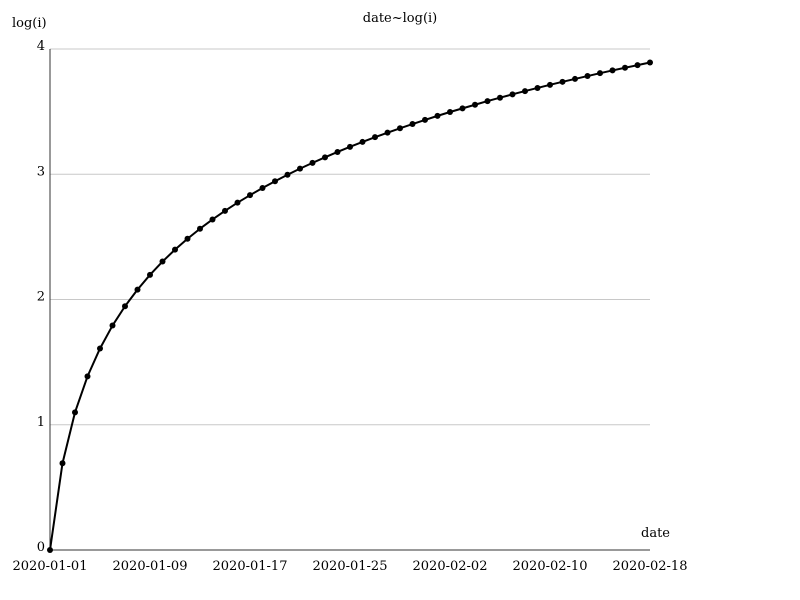 Image resolution: width=800 pixels, height=600 pixels. Describe the element at coordinates (250, 566) in the screenshot. I see `x-tick-label: 2020-01-17` at that location.